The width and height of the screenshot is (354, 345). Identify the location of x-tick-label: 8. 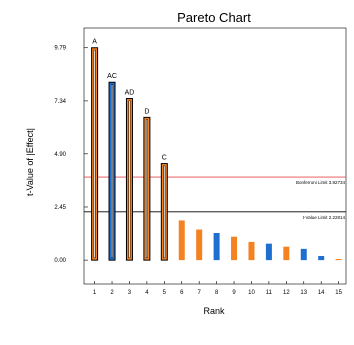
(217, 293).